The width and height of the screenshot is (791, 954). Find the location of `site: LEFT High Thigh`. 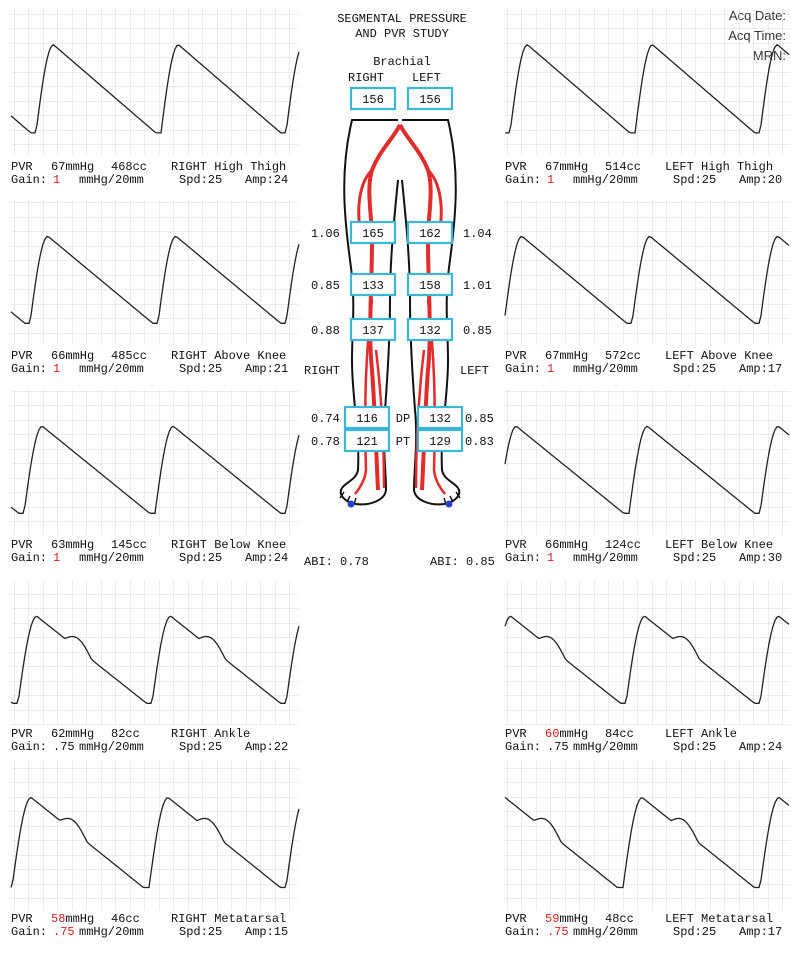

site: LEFT High Thigh is located at coordinates (719, 167).